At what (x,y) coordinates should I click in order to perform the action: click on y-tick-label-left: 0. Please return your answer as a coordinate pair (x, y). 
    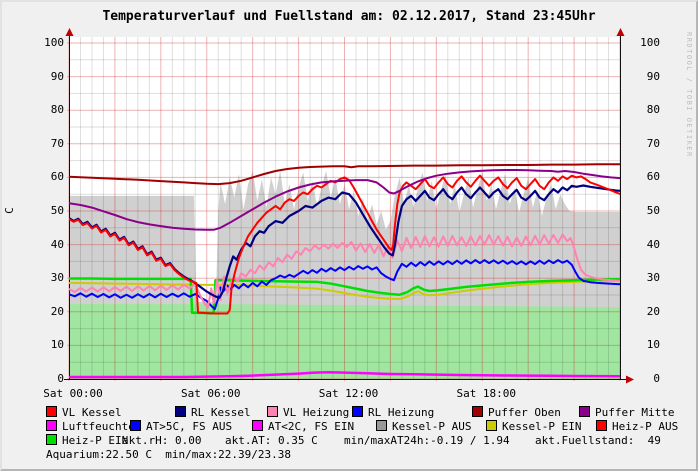
    Looking at the image, I should click on (60, 378).